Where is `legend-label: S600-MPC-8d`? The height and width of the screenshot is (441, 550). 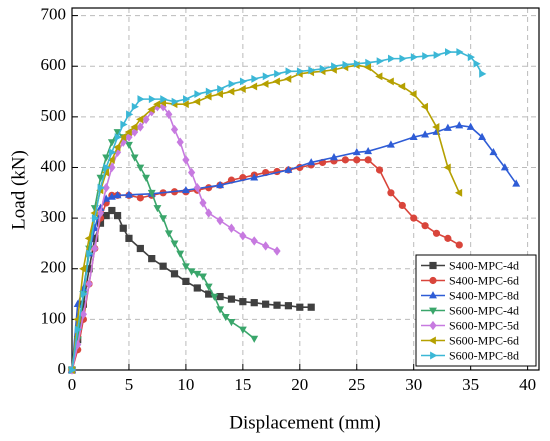 legend-label: S600-MPC-8d is located at coordinates (484, 355).